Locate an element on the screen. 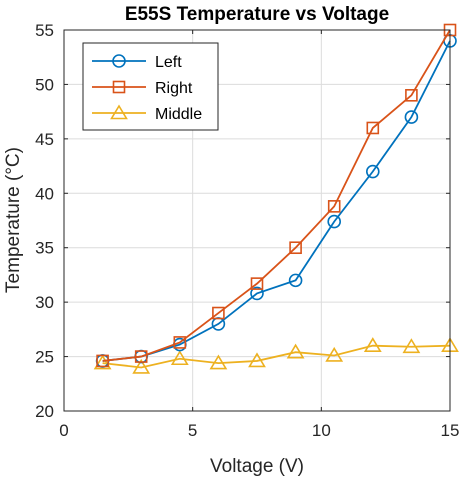 The height and width of the screenshot is (480, 462). legend-marker-right is located at coordinates (119, 87).